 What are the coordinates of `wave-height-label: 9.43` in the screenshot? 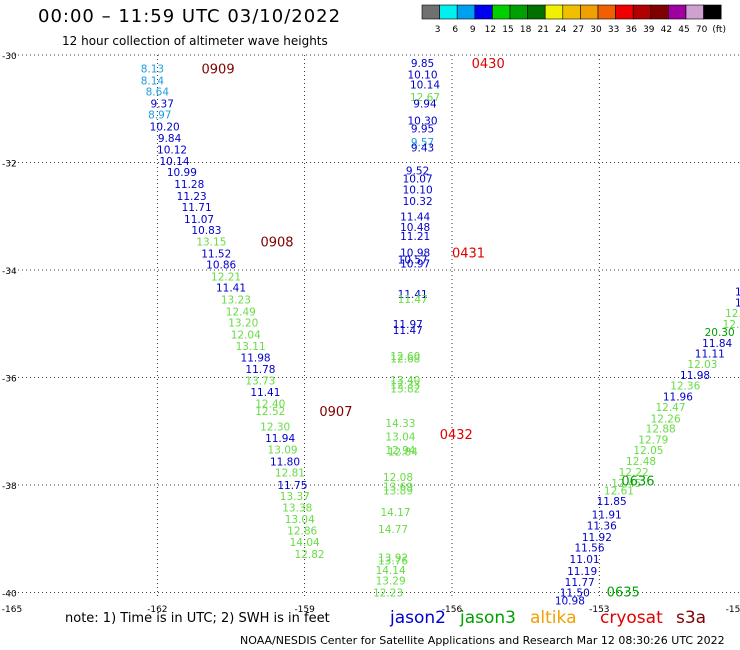 It's located at (422, 148).